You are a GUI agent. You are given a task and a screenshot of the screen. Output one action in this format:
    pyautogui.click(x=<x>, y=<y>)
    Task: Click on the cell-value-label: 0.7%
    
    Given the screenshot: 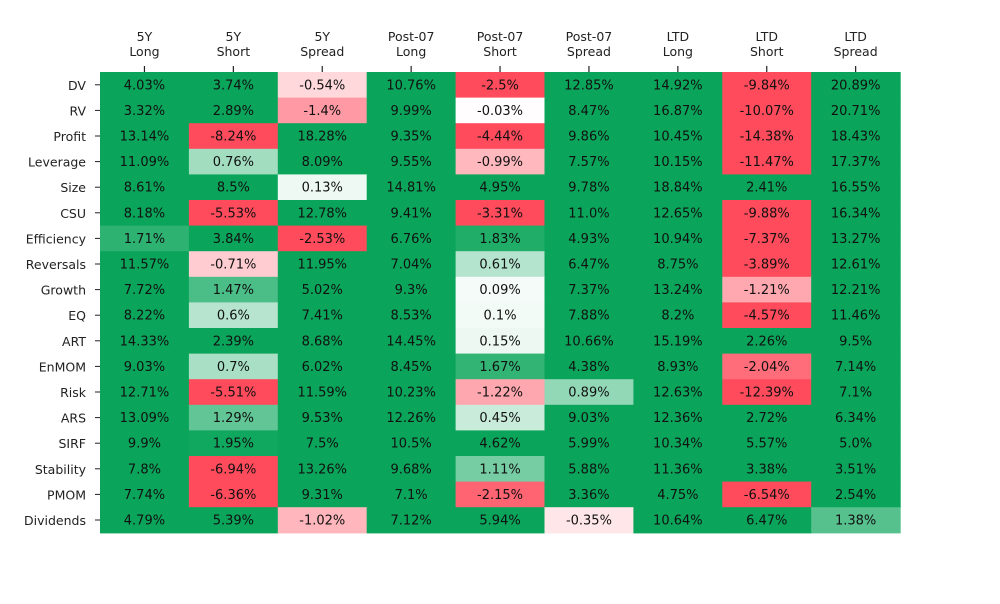 What is the action you would take?
    pyautogui.click(x=233, y=367)
    